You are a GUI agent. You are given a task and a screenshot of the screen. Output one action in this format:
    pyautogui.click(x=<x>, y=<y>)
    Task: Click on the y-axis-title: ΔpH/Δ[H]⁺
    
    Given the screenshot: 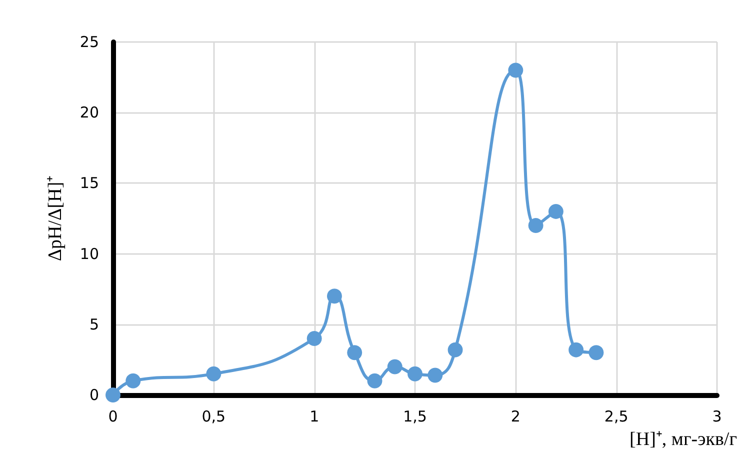 What is the action you would take?
    pyautogui.click(x=55, y=219)
    